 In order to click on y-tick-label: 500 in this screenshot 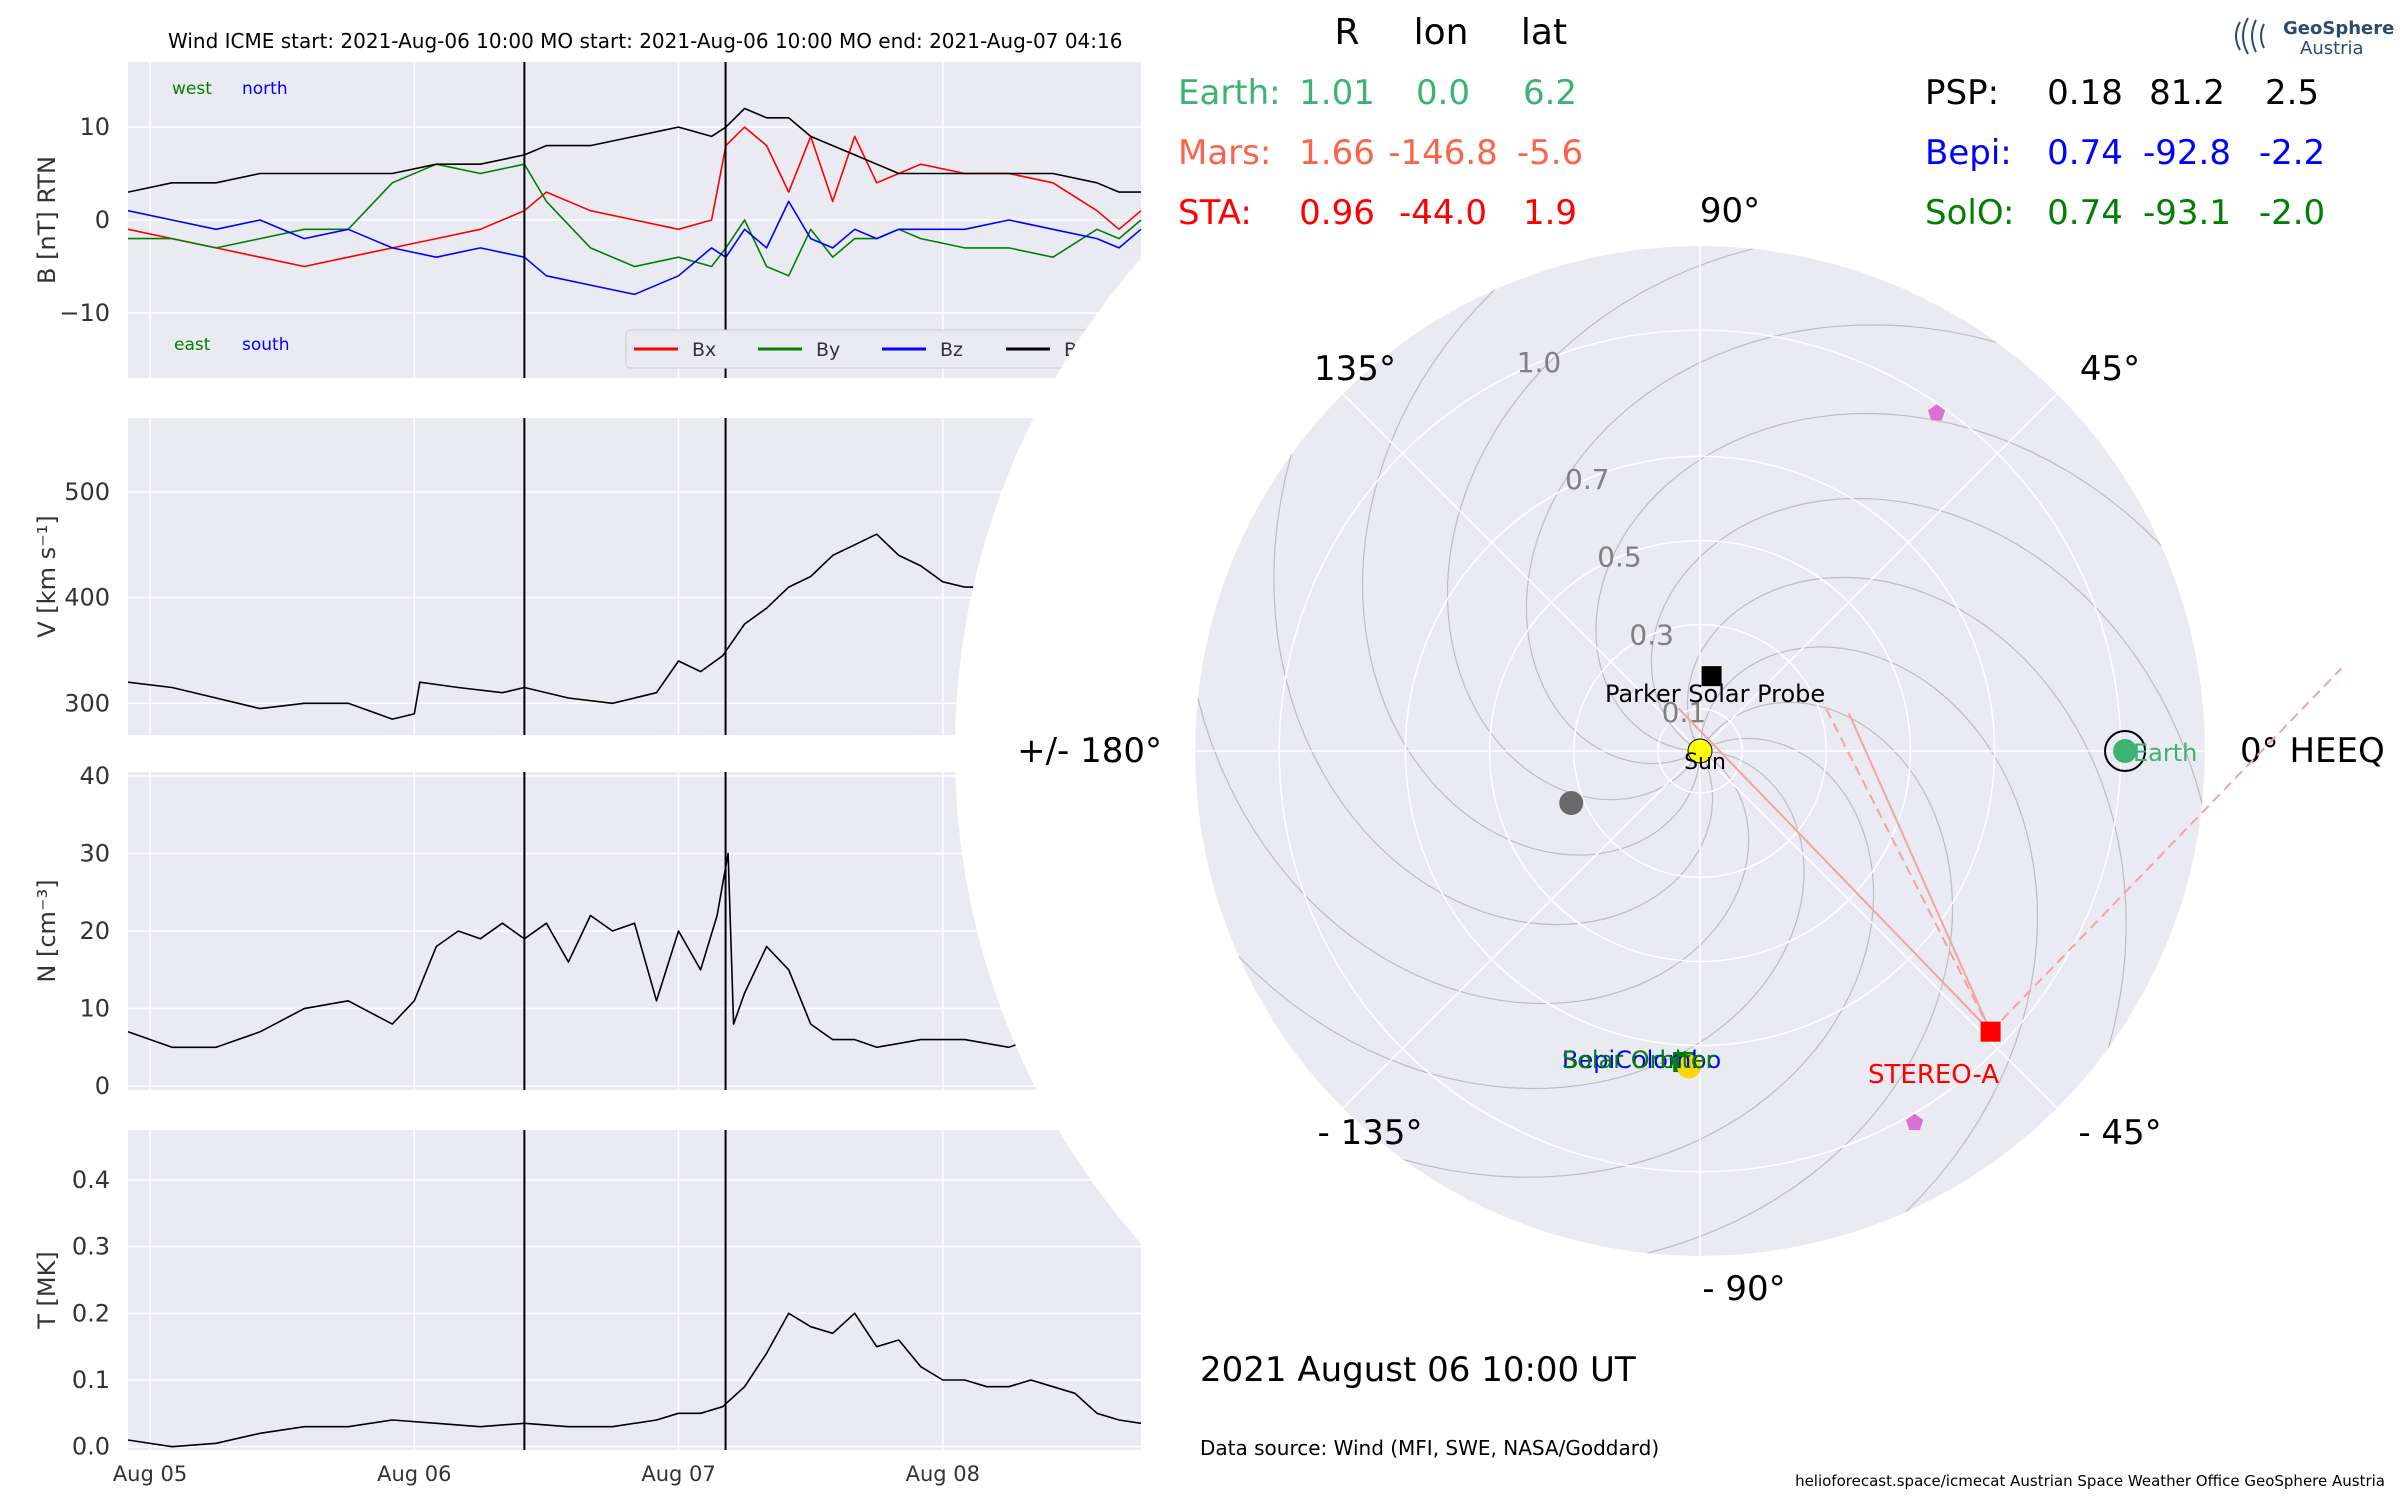, I will do `click(87, 492)`.